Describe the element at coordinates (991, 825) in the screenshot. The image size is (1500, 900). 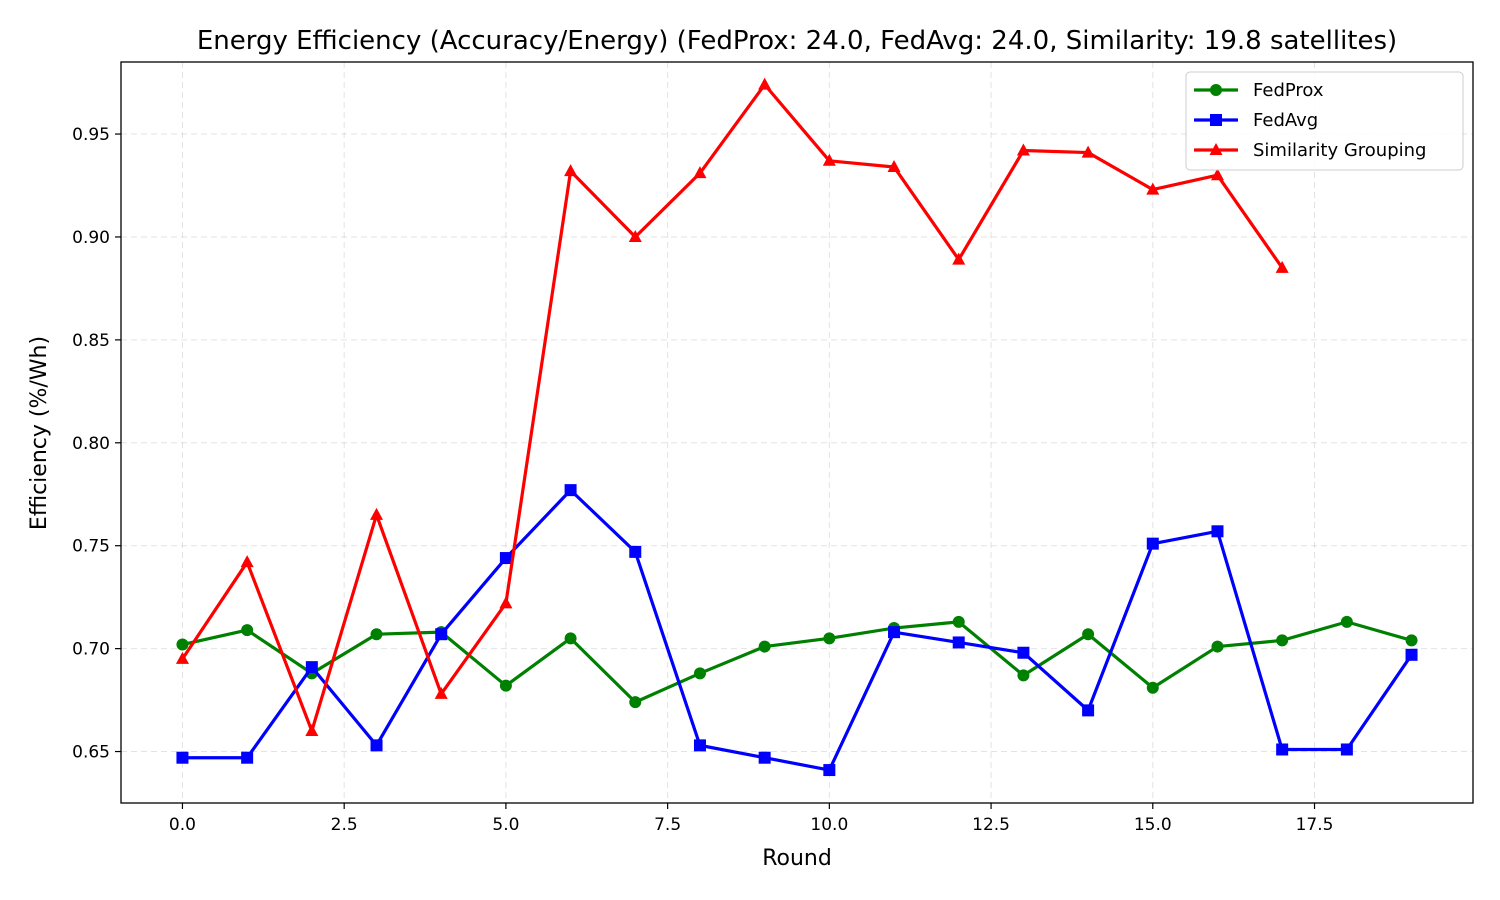
I see `x-tick-label: 12.5` at that location.